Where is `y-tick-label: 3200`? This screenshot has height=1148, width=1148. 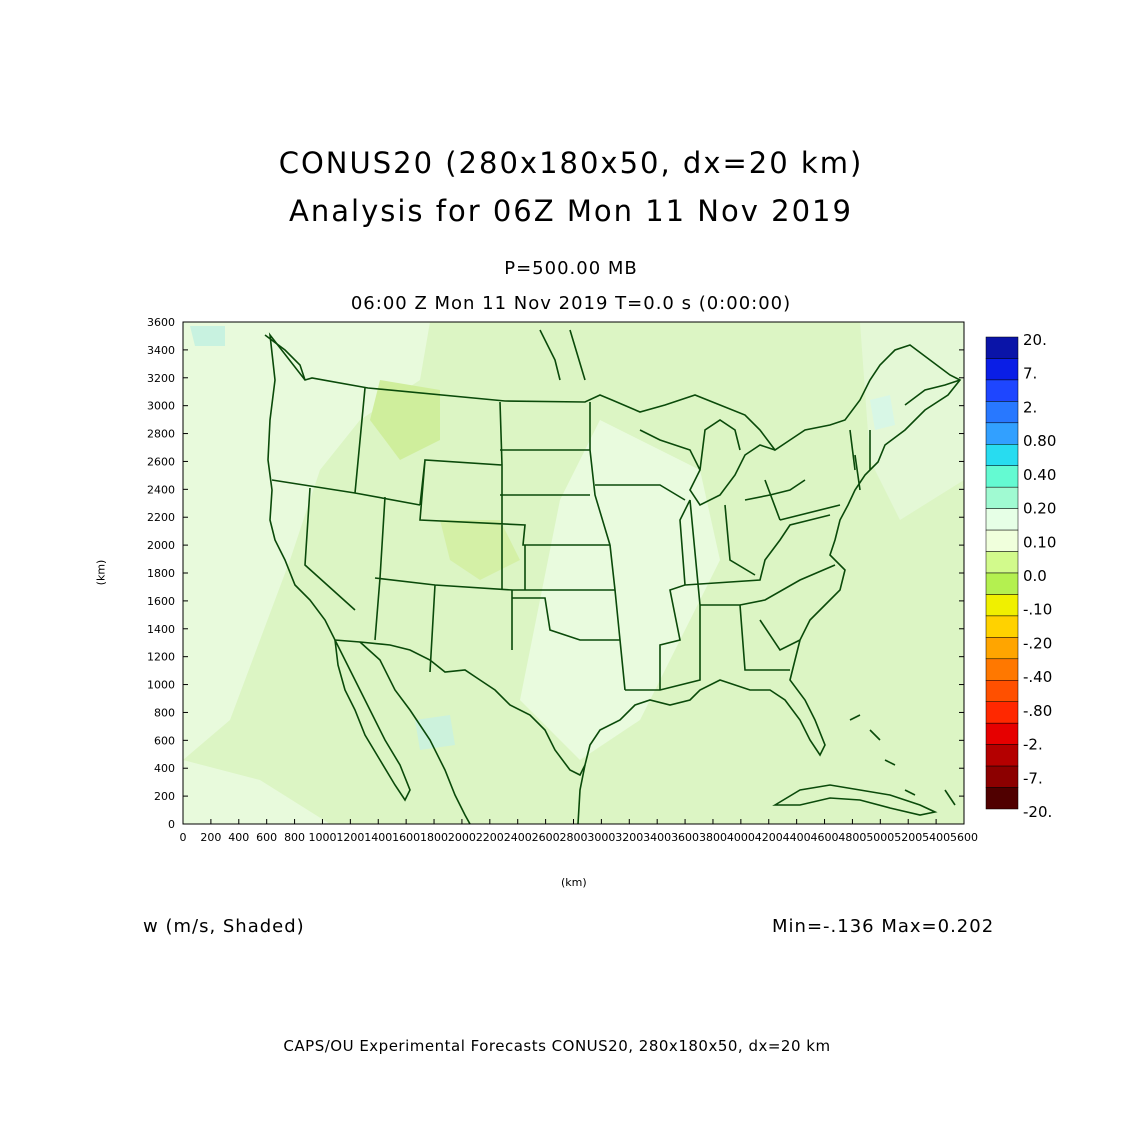
y-tick-label: 3200 is located at coordinates (161, 378).